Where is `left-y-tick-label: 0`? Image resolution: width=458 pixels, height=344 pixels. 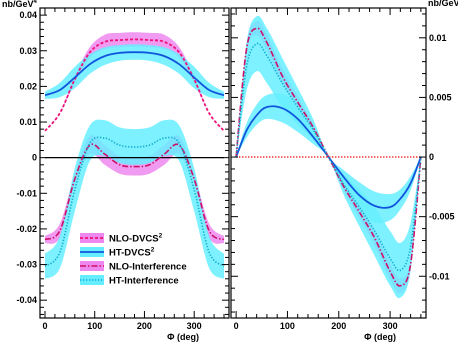 left-y-tick-label: 0 is located at coordinates (34, 158).